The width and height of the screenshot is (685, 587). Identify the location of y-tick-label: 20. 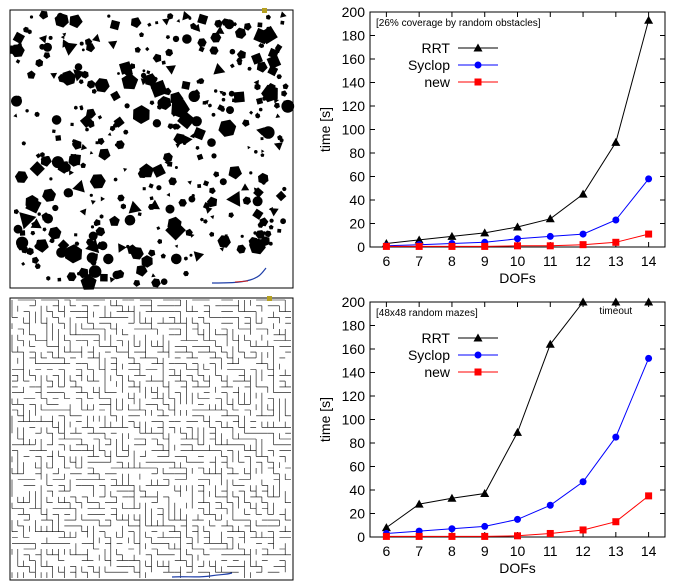
(357, 224).